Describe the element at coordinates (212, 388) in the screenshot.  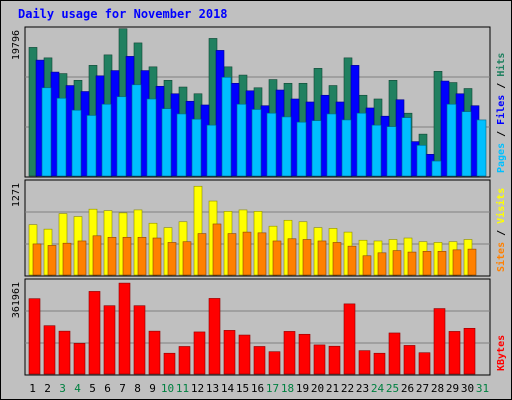
I see `x-tick-label-day-13: 13` at that location.